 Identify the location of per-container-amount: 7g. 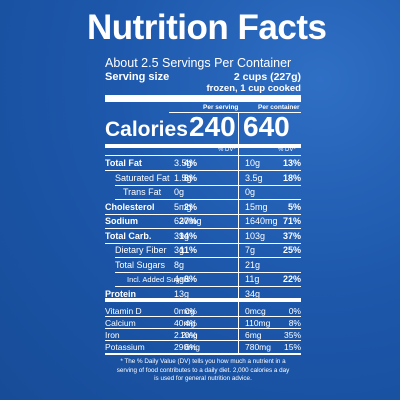
(250, 250).